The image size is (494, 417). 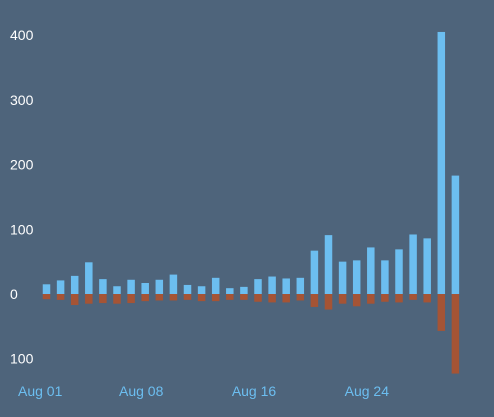 I want to click on y-tick-label: 0, so click(x=14, y=294).